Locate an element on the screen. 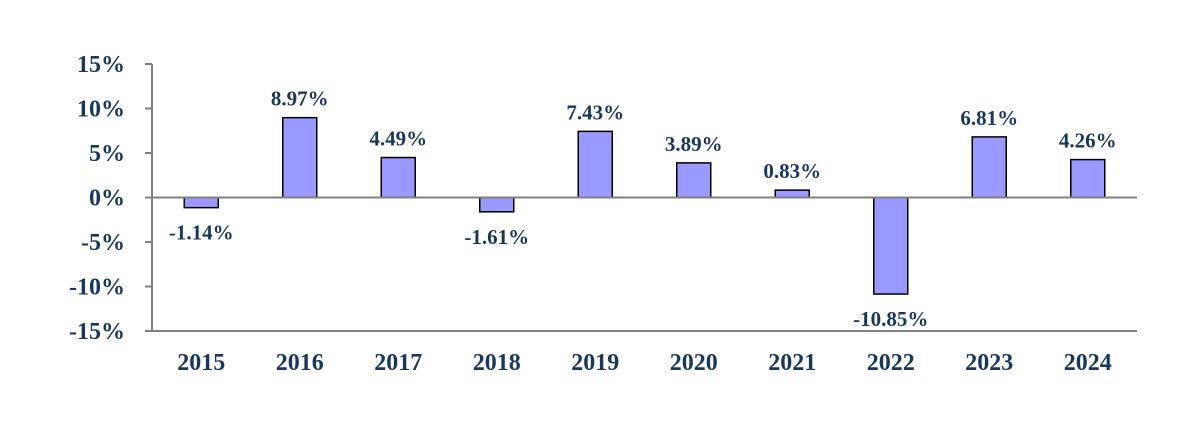 The width and height of the screenshot is (1200, 442). x-tick-label-2024: 2024 is located at coordinates (1088, 363).